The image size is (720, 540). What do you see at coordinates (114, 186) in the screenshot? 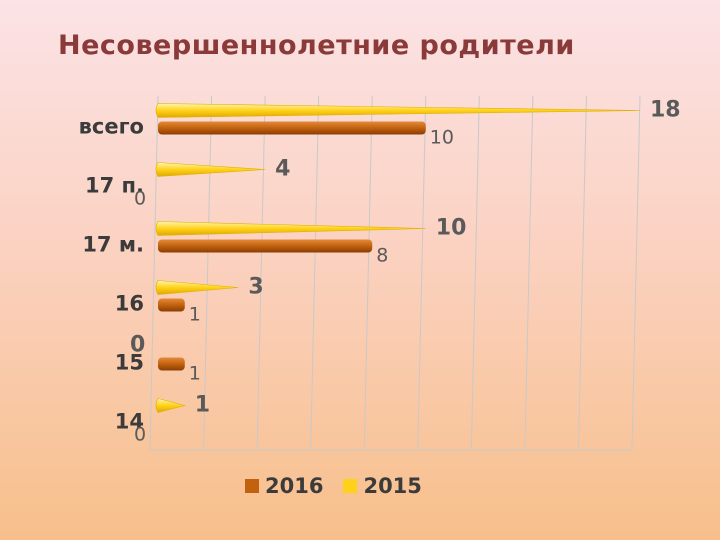
I see `category-label: 17 п.` at bounding box center [114, 186].